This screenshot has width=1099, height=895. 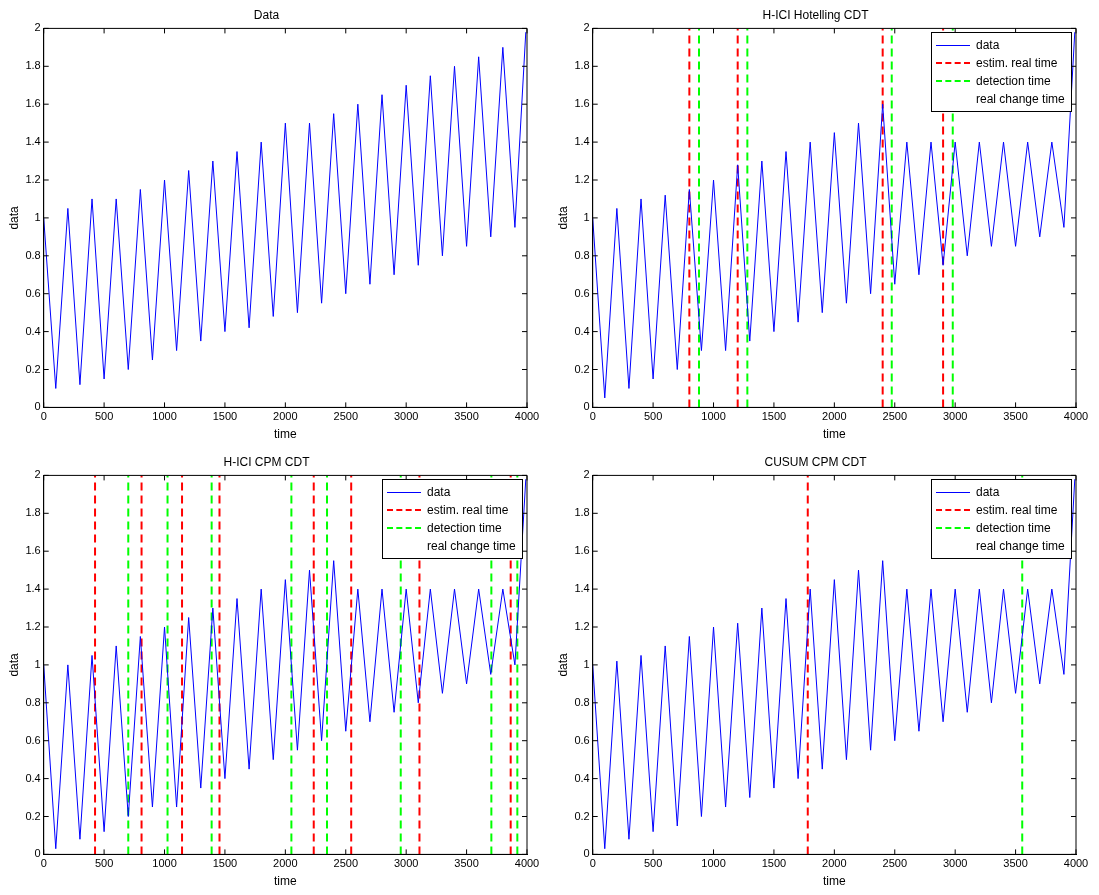 I want to click on chart-title: CUSUM CPM CDT, so click(x=816, y=461).